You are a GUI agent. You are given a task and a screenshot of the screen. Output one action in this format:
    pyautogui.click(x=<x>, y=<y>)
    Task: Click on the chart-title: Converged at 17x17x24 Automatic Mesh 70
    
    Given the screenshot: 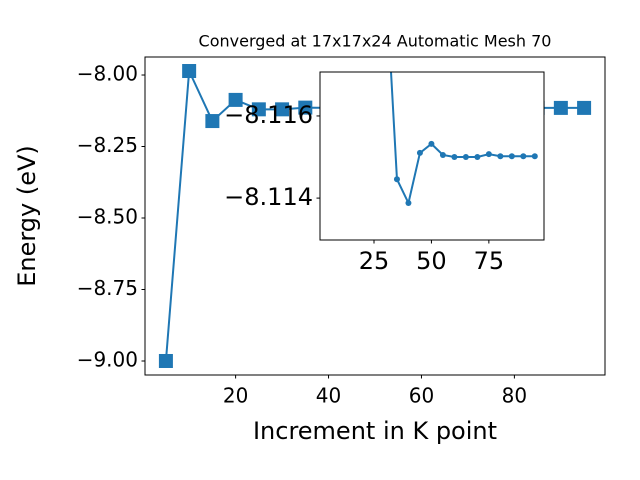 What is the action you would take?
    pyautogui.click(x=375, y=41)
    